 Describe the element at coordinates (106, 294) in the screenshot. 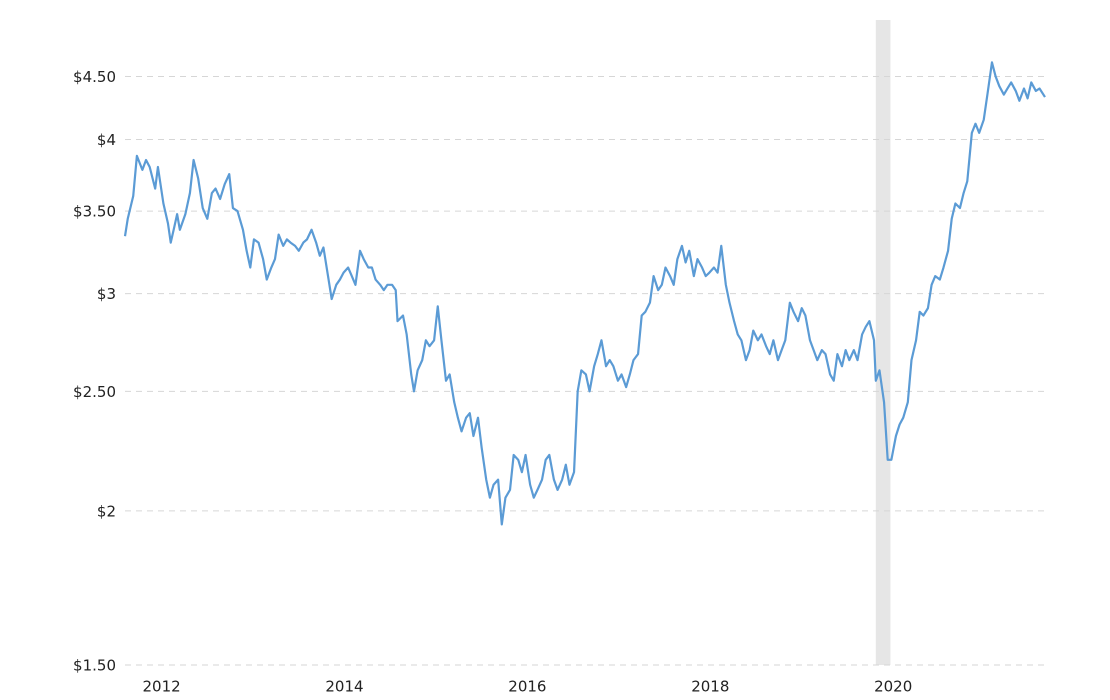

I see `y-tick-label: $3` at that location.